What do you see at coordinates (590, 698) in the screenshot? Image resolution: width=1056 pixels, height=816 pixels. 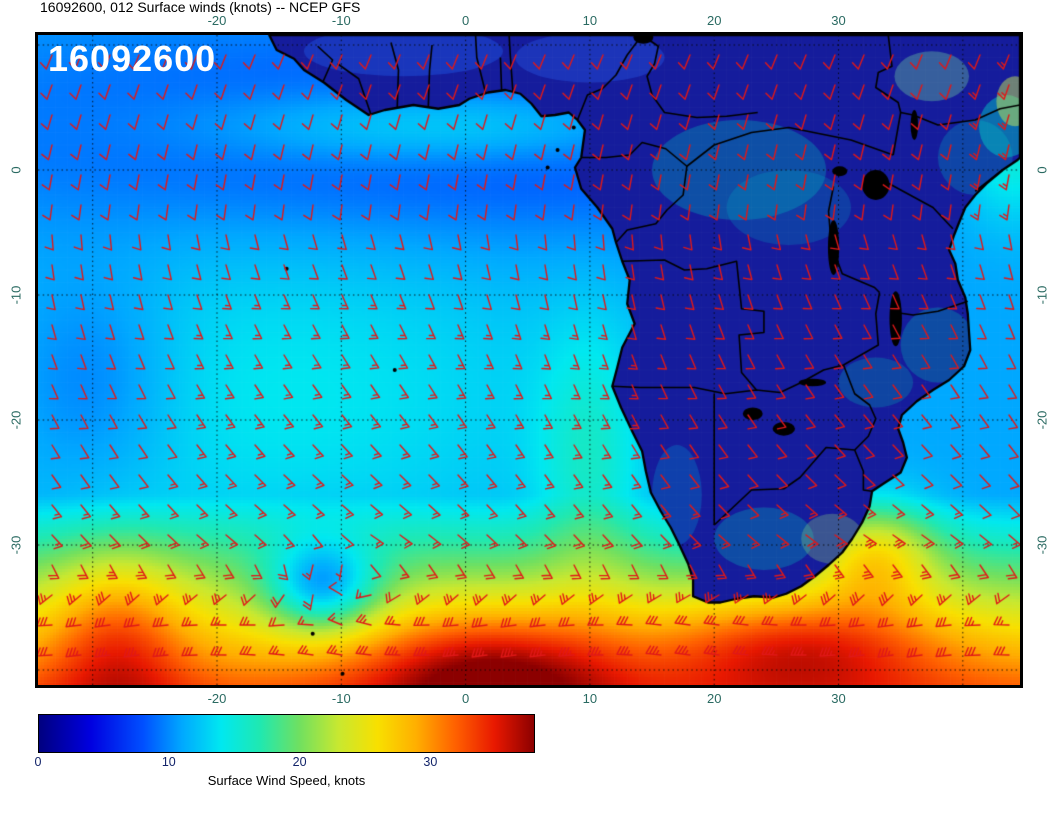 I see `lon-tick-label-bottom: 10` at bounding box center [590, 698].